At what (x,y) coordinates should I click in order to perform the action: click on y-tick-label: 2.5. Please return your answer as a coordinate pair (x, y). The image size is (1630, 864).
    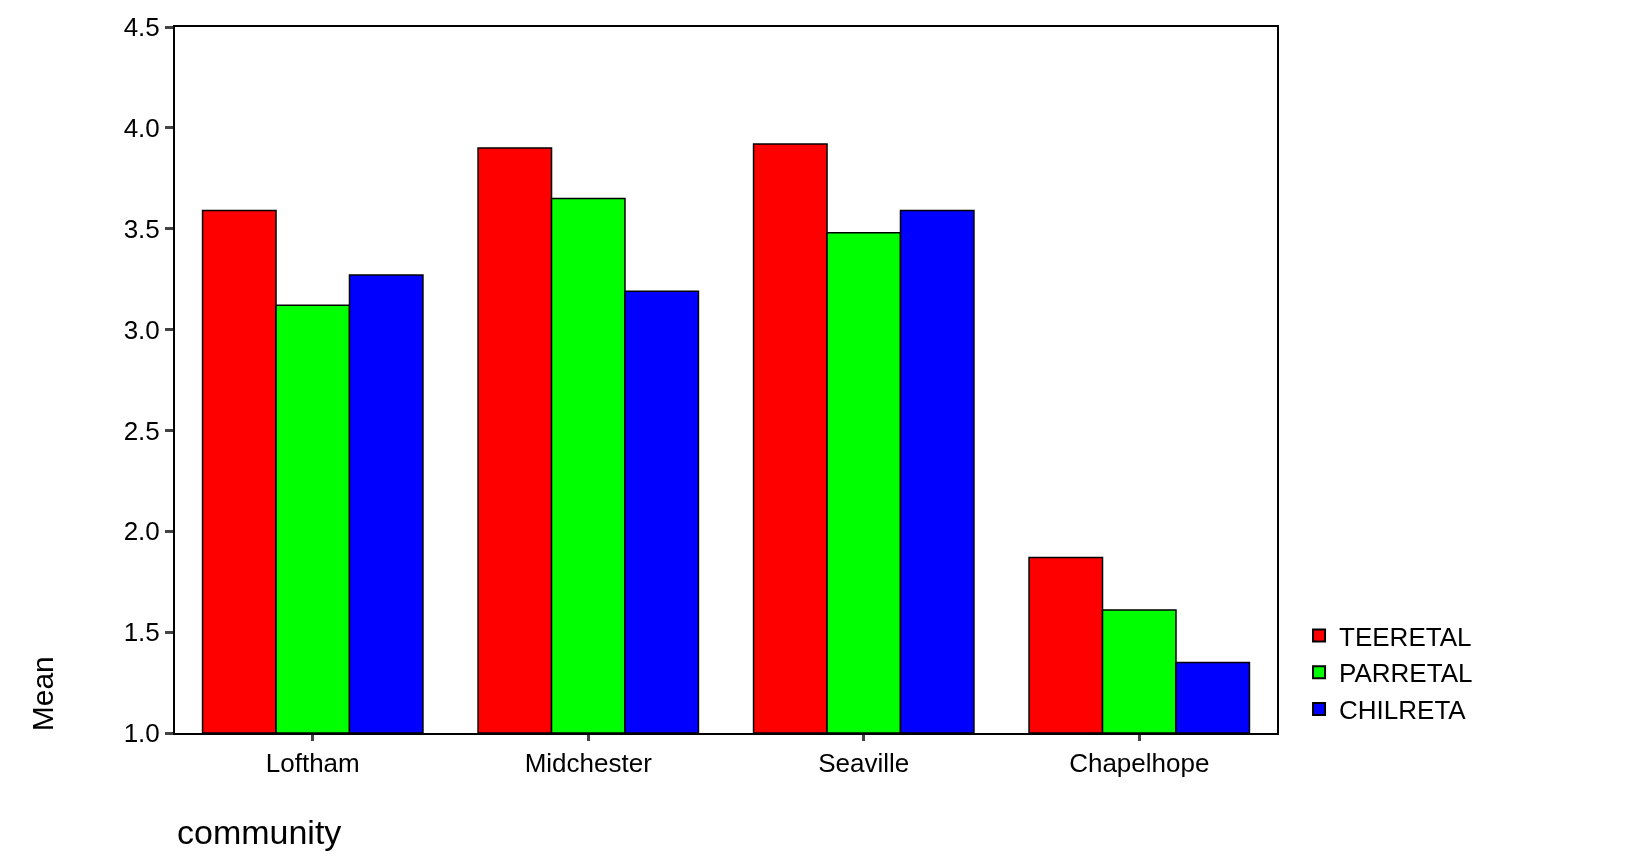
    Looking at the image, I should click on (141, 430).